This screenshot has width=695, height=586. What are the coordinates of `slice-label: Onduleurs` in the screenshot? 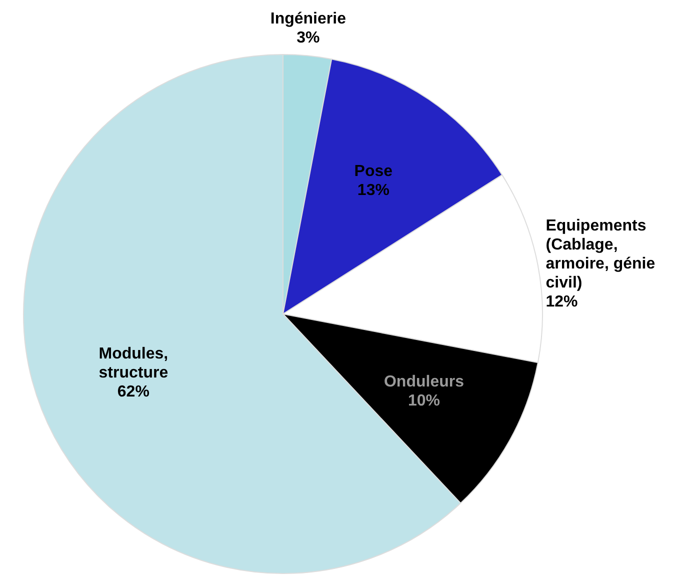 It's located at (424, 381).